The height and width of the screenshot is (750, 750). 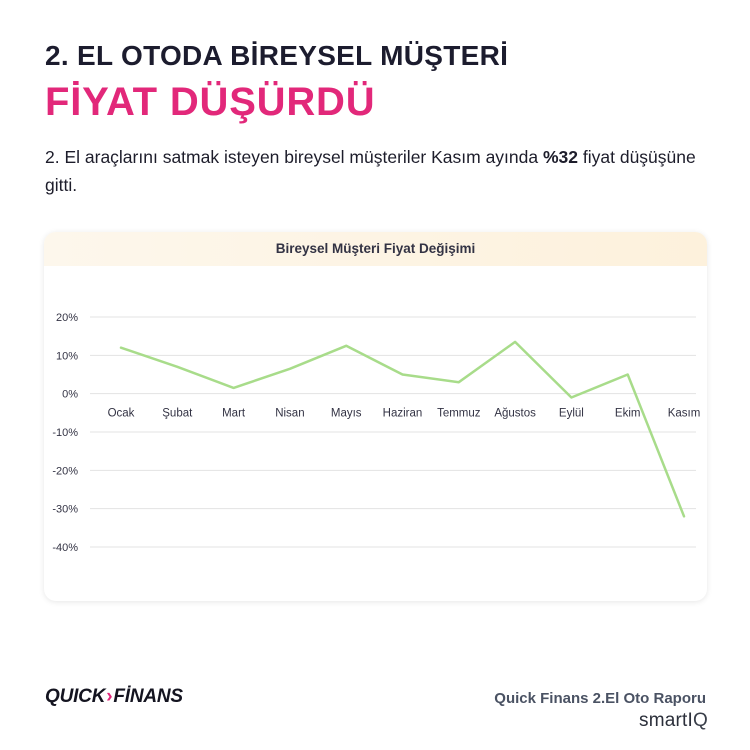 I want to click on page-title-line1: 2. EL OTODA BİREYSEL MÜŞTERİ, so click(x=277, y=55).